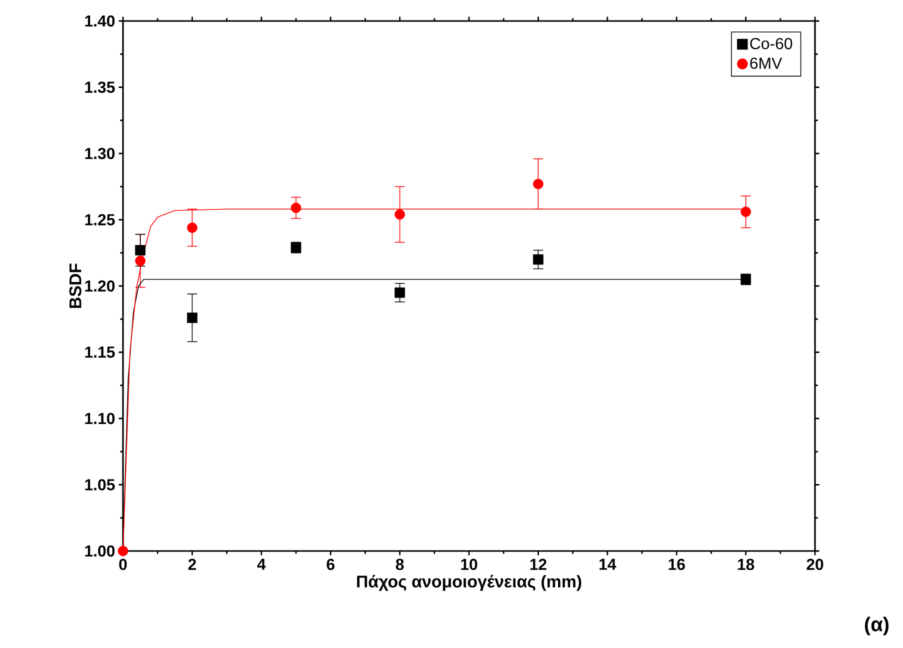  Describe the element at coordinates (100, 286) in the screenshot. I see `y-tick-label: 1.20` at that location.